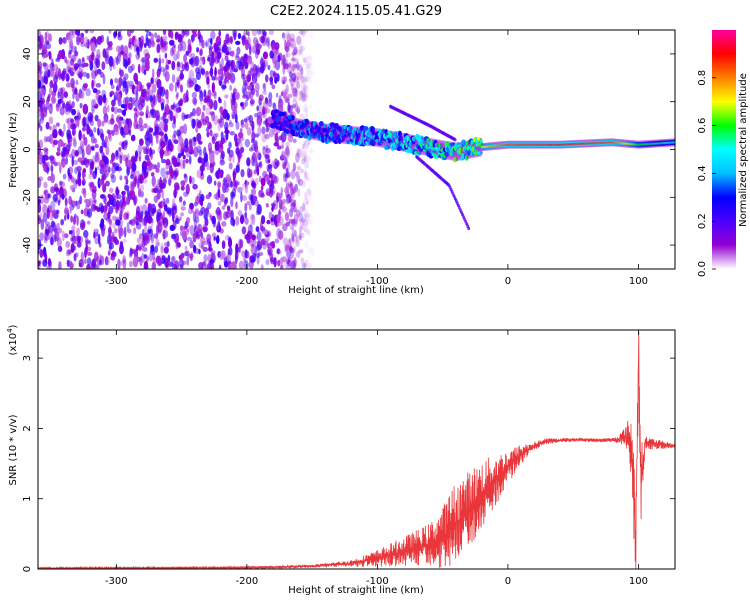 This screenshot has height=604, width=750. Describe the element at coordinates (356, 11) in the screenshot. I see `figure-title: C2E2.2024.115.05.41.G29` at that location.